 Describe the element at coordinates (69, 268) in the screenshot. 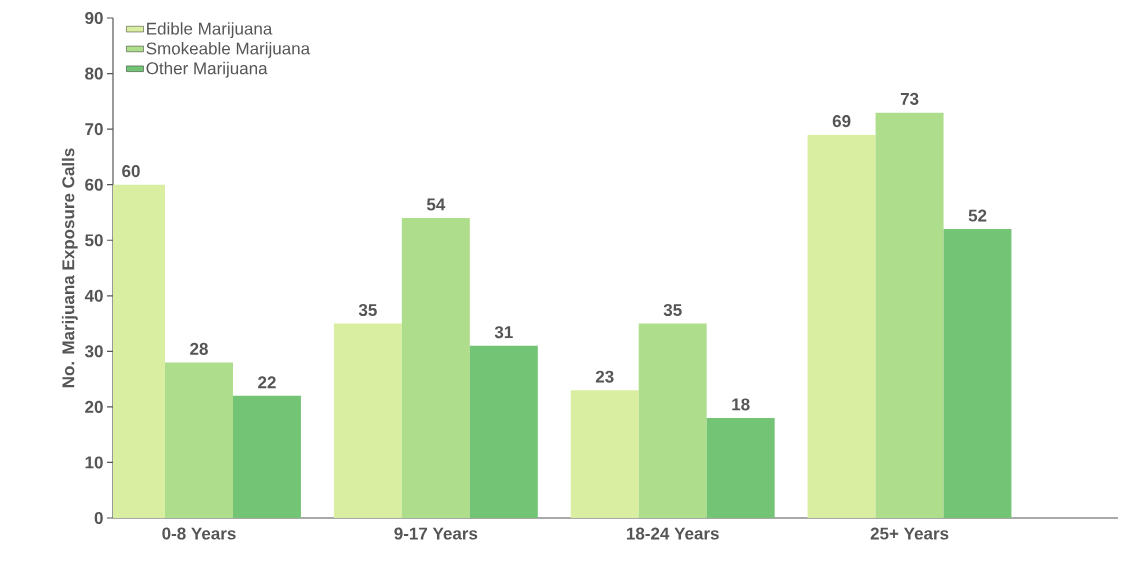

I see `y-axis-title: No. Marijuana Exposure Calls` at that location.